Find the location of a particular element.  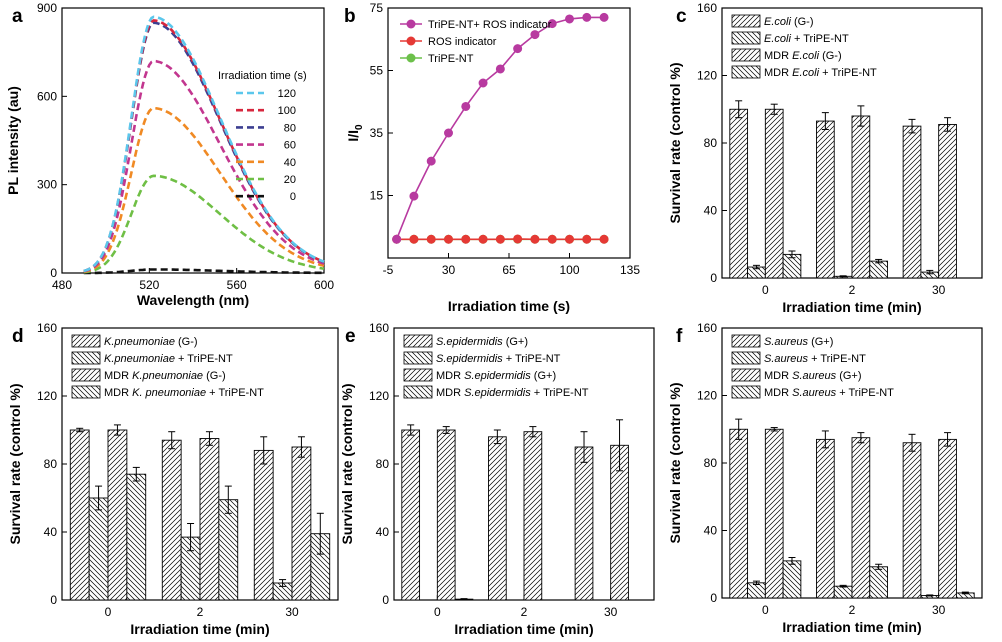

legend-label-b: TriPE-NT is located at coordinates (451, 59).